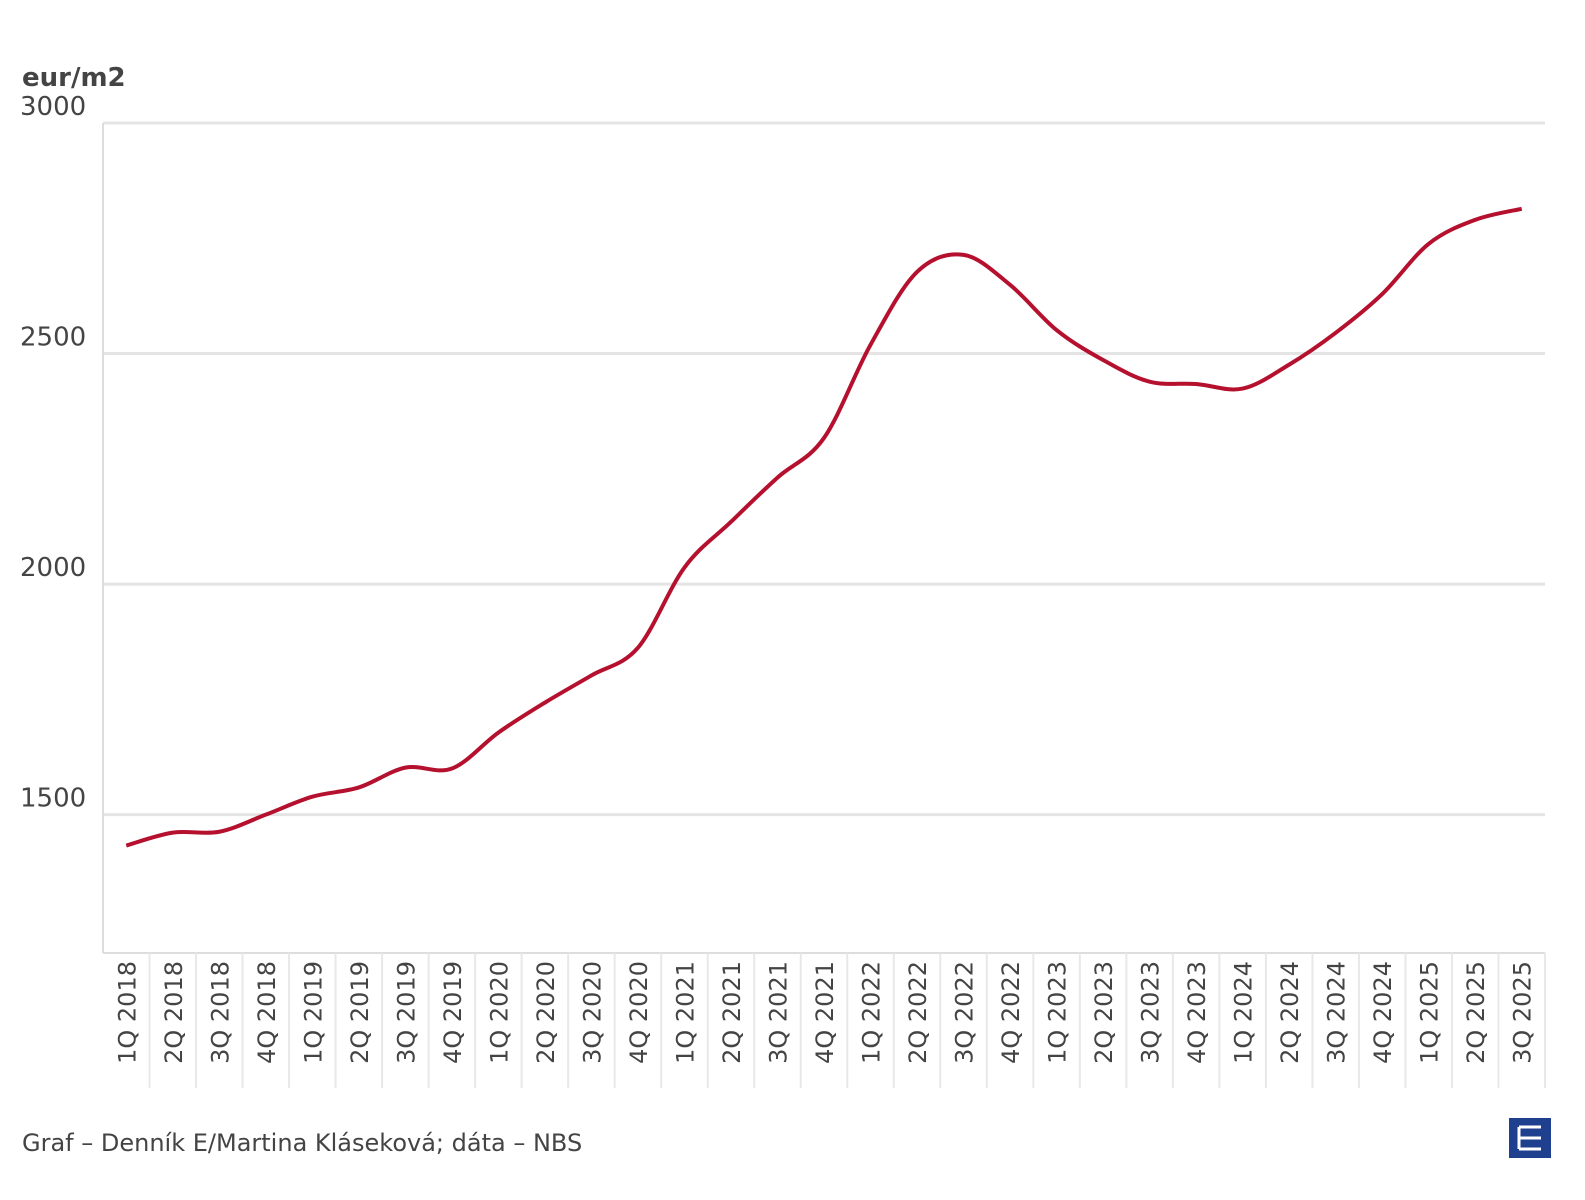 The width and height of the screenshot is (1585, 1200). What do you see at coordinates (918, 1012) in the screenshot?
I see `x-tick-label: 2Q 2022` at bounding box center [918, 1012].